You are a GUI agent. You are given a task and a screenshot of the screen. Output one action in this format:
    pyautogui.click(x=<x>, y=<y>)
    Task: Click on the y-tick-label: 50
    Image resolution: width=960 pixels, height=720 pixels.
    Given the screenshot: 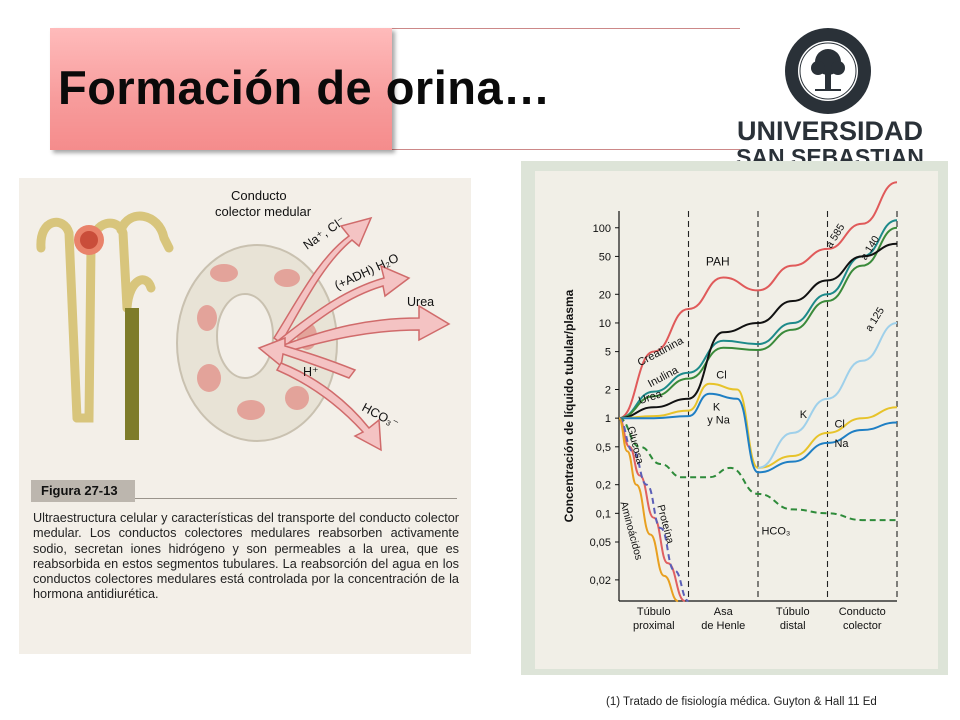 What is the action you would take?
    pyautogui.click(x=605, y=257)
    